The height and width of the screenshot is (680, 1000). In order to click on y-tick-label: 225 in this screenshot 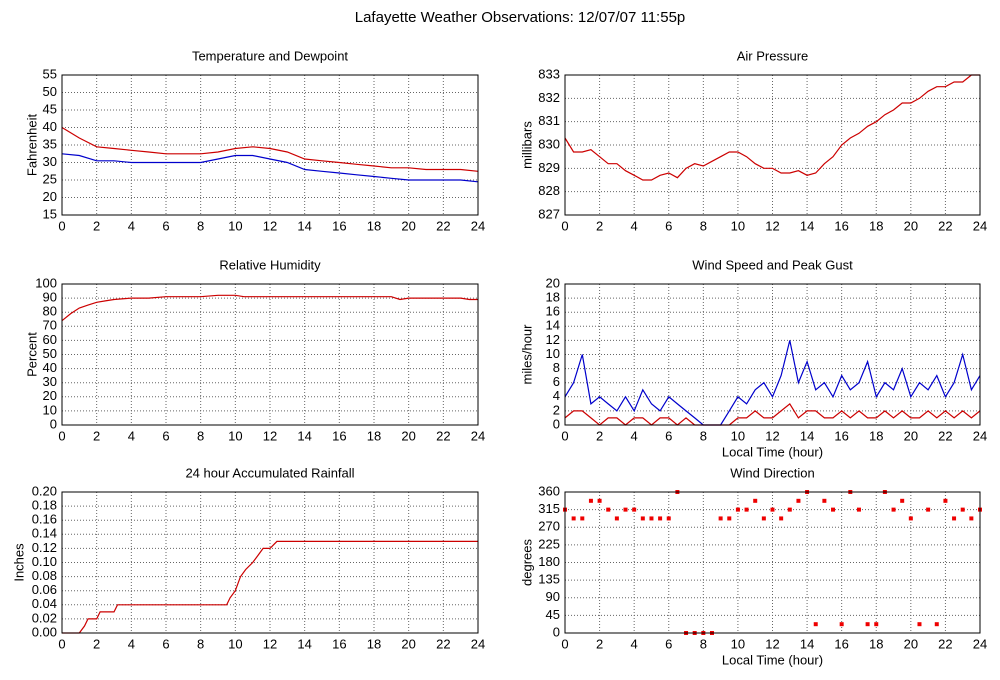, I will do `click(549, 543)`.